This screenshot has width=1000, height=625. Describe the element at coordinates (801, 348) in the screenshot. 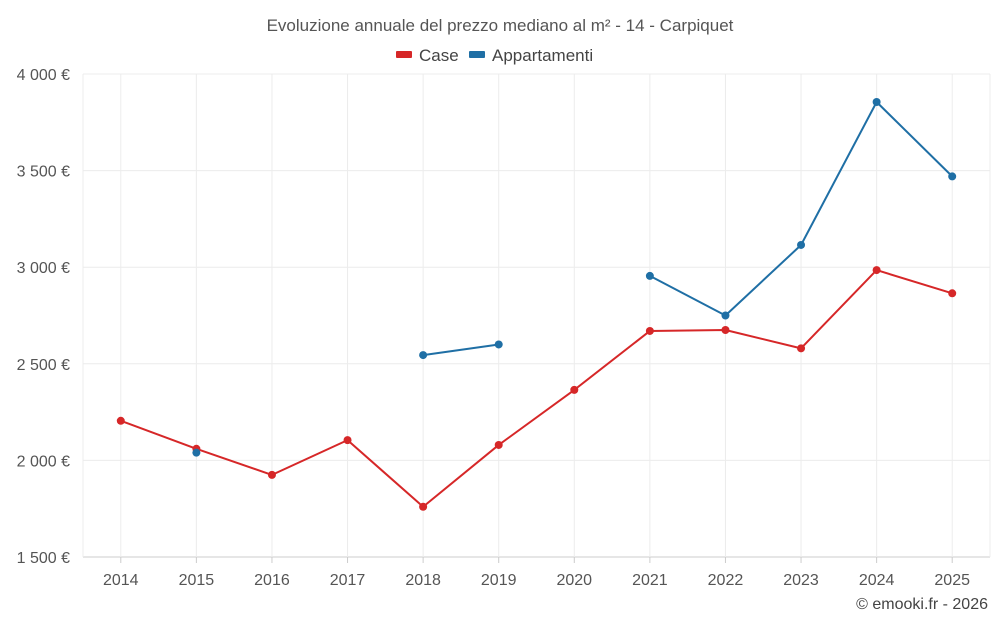

I see `data-point-case-2023` at that location.